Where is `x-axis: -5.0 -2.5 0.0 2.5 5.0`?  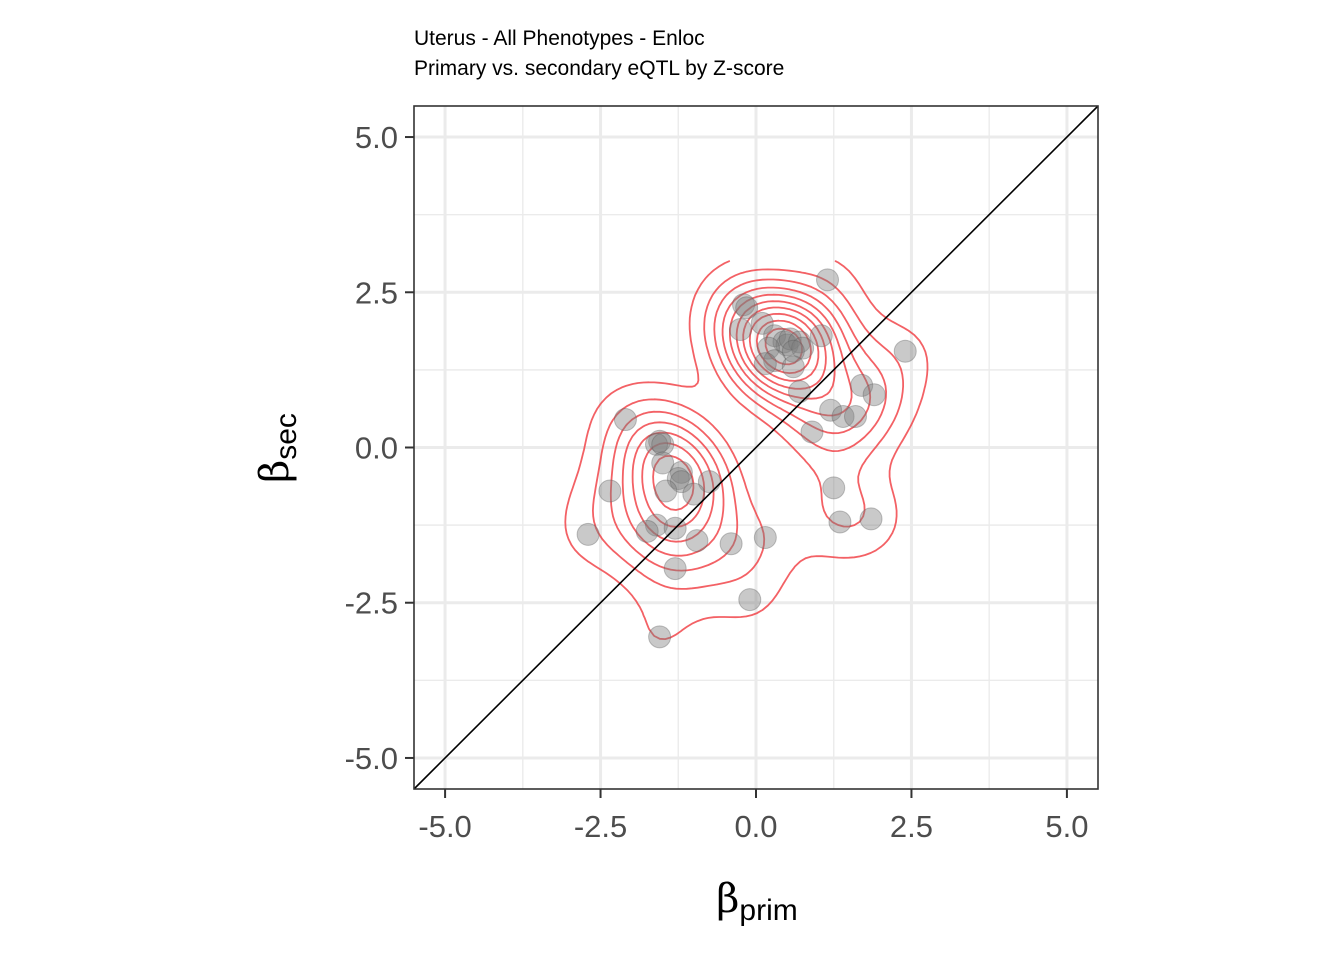 x-axis: -5.0 -2.5 0.0 2.5 5.0 is located at coordinates (753, 816).